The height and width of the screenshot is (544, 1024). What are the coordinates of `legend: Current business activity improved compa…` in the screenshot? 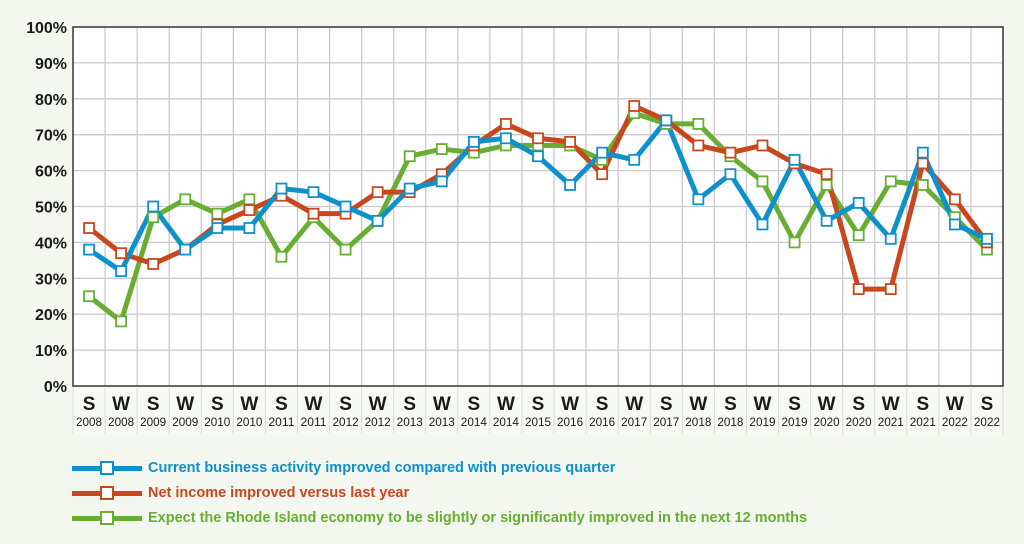 It's located at (439, 492).